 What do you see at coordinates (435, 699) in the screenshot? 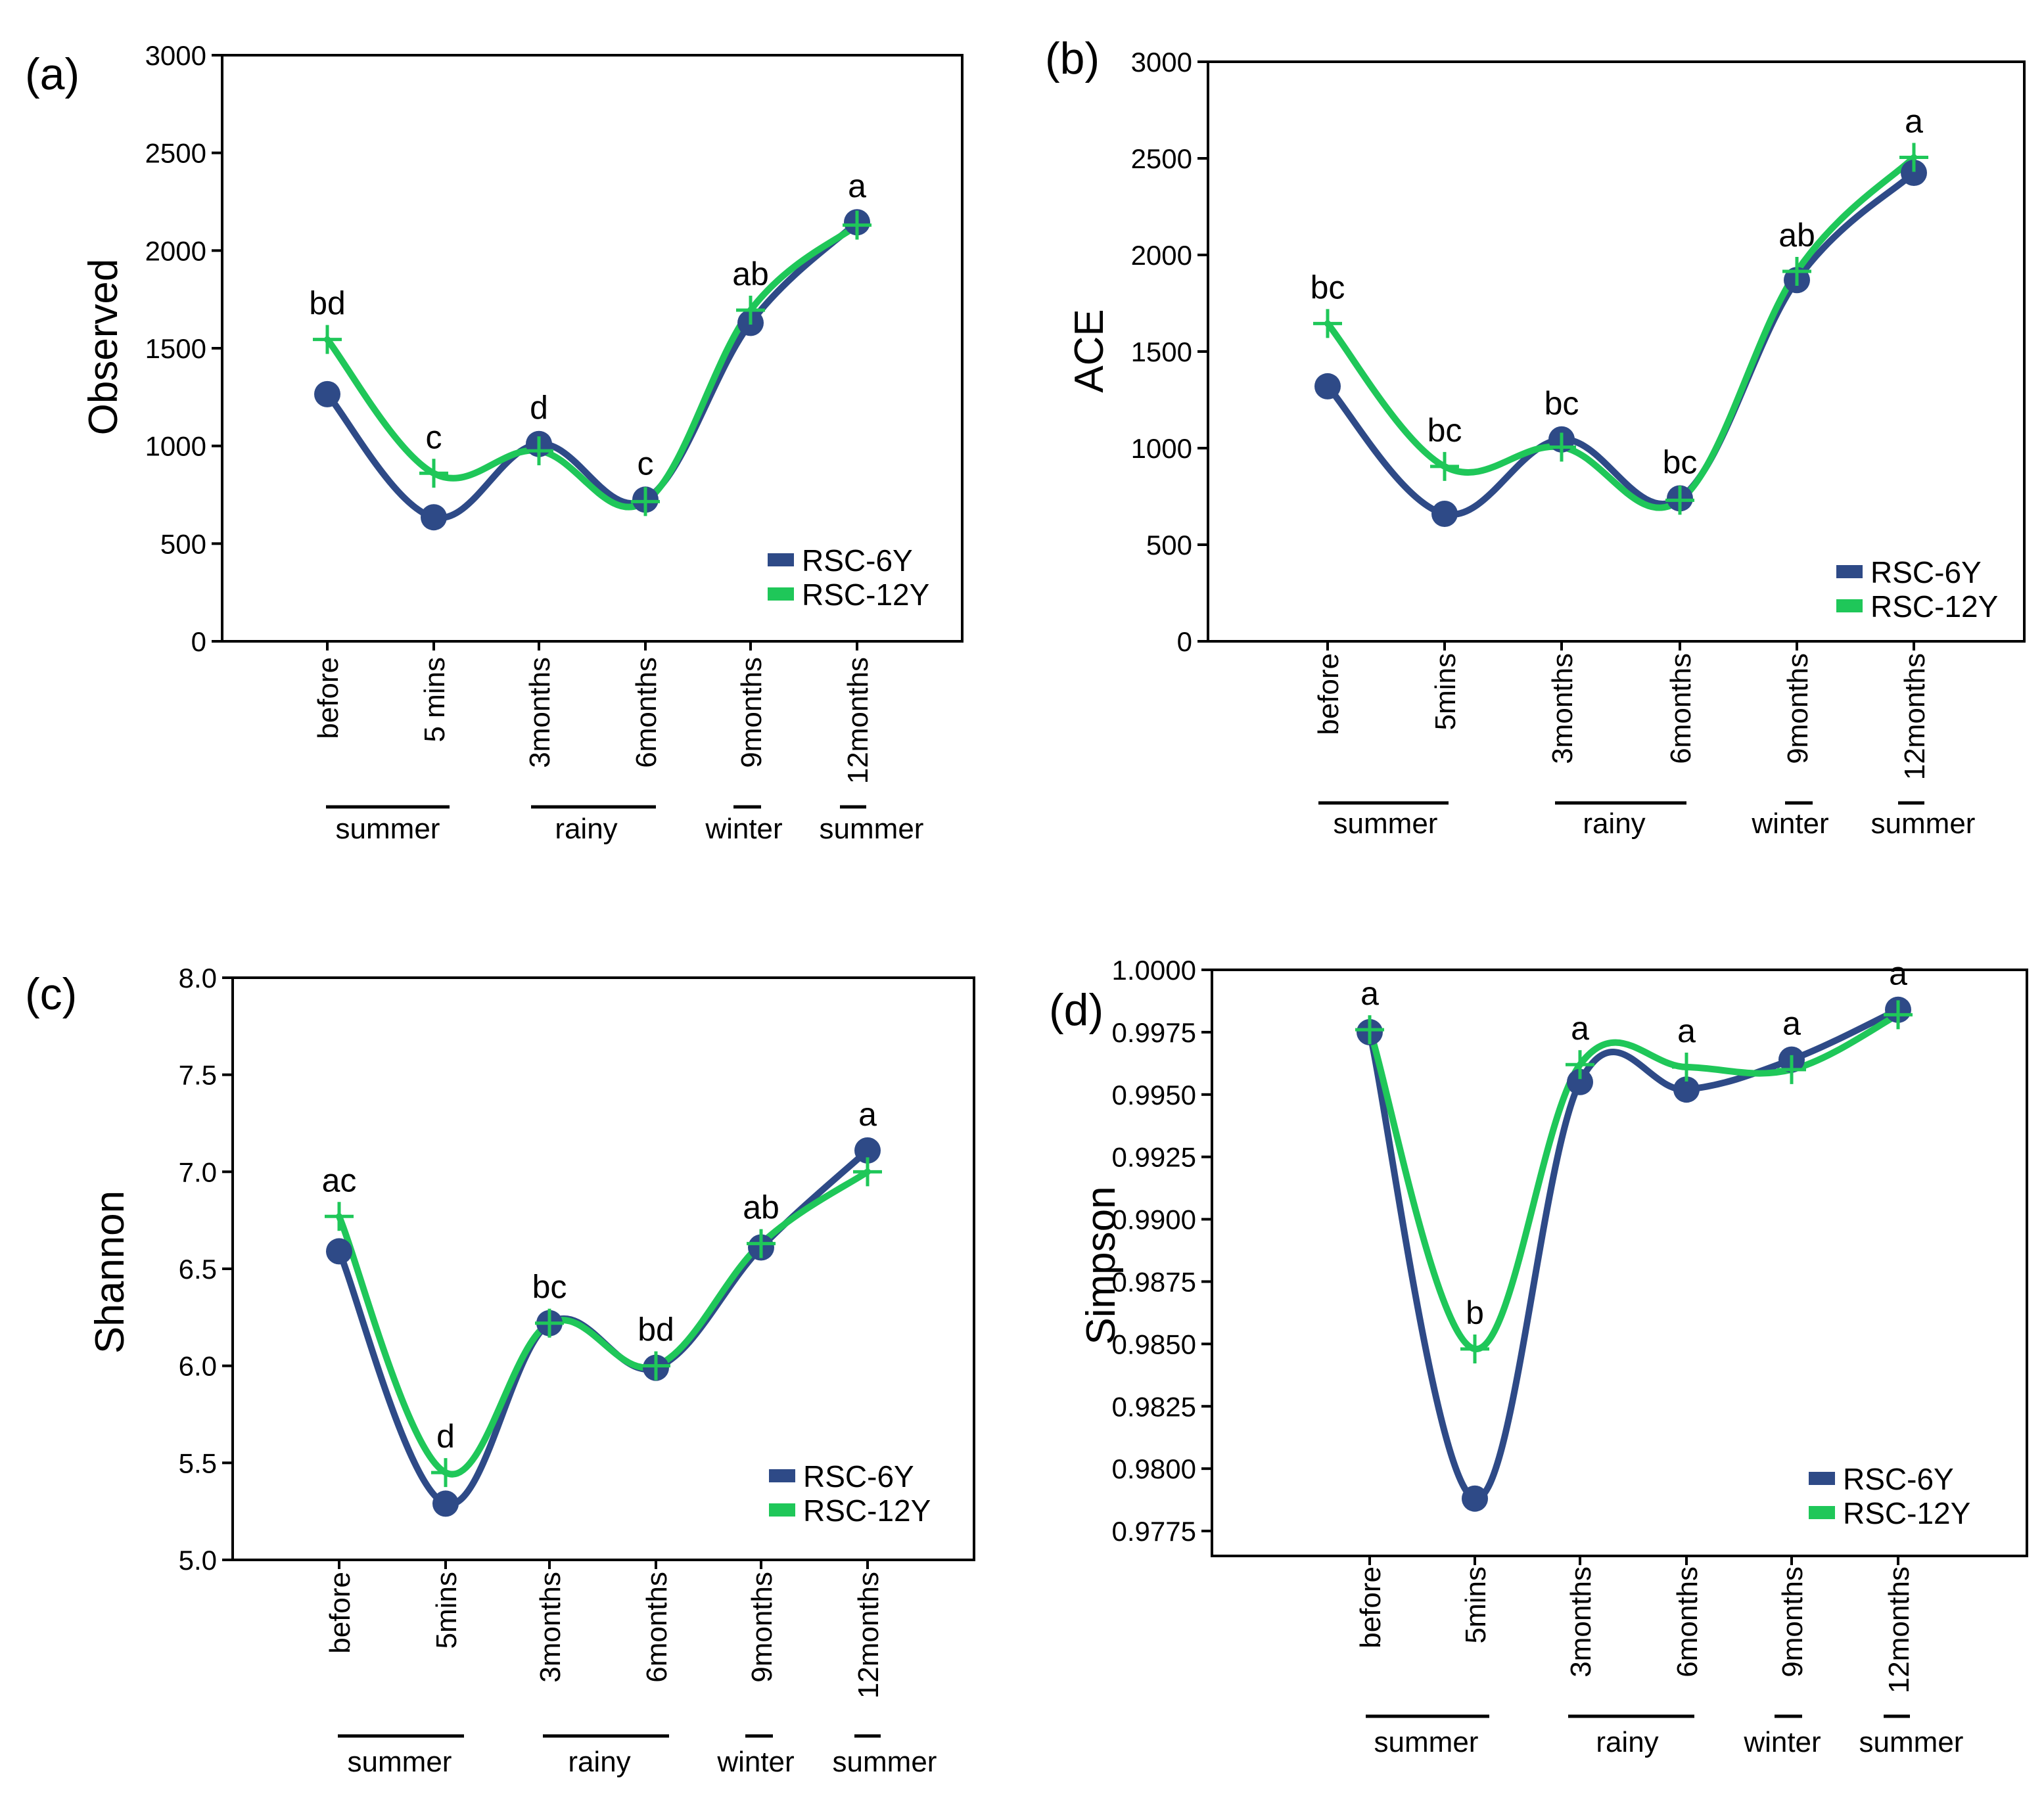
I see `x-category-label: 5 mins` at bounding box center [435, 699].